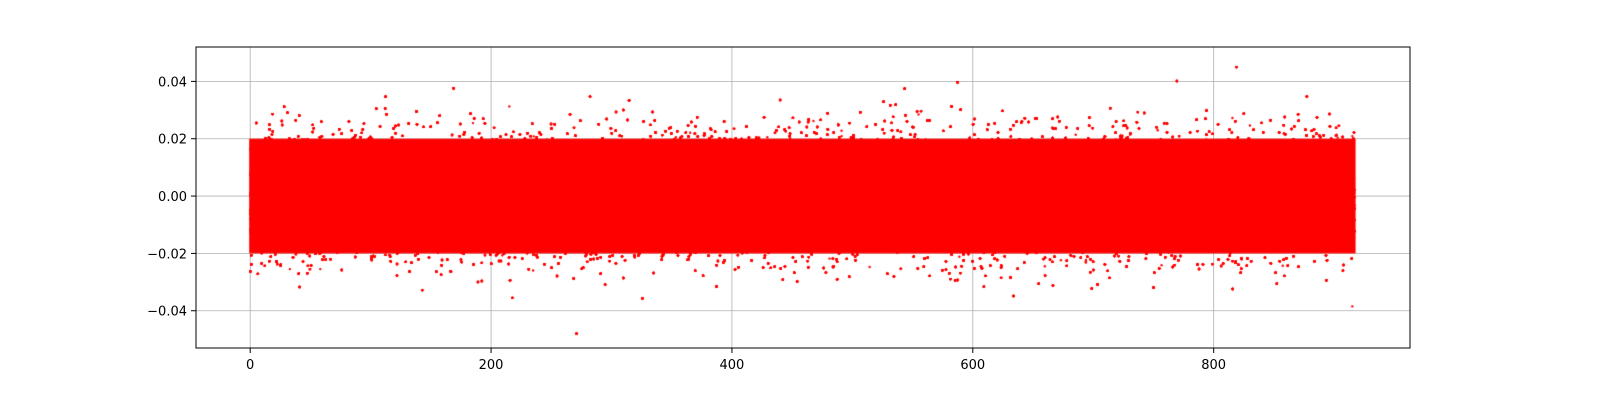 This screenshot has width=1600, height=400. What do you see at coordinates (250, 365) in the screenshot?
I see `x-tick-label: 0` at bounding box center [250, 365].